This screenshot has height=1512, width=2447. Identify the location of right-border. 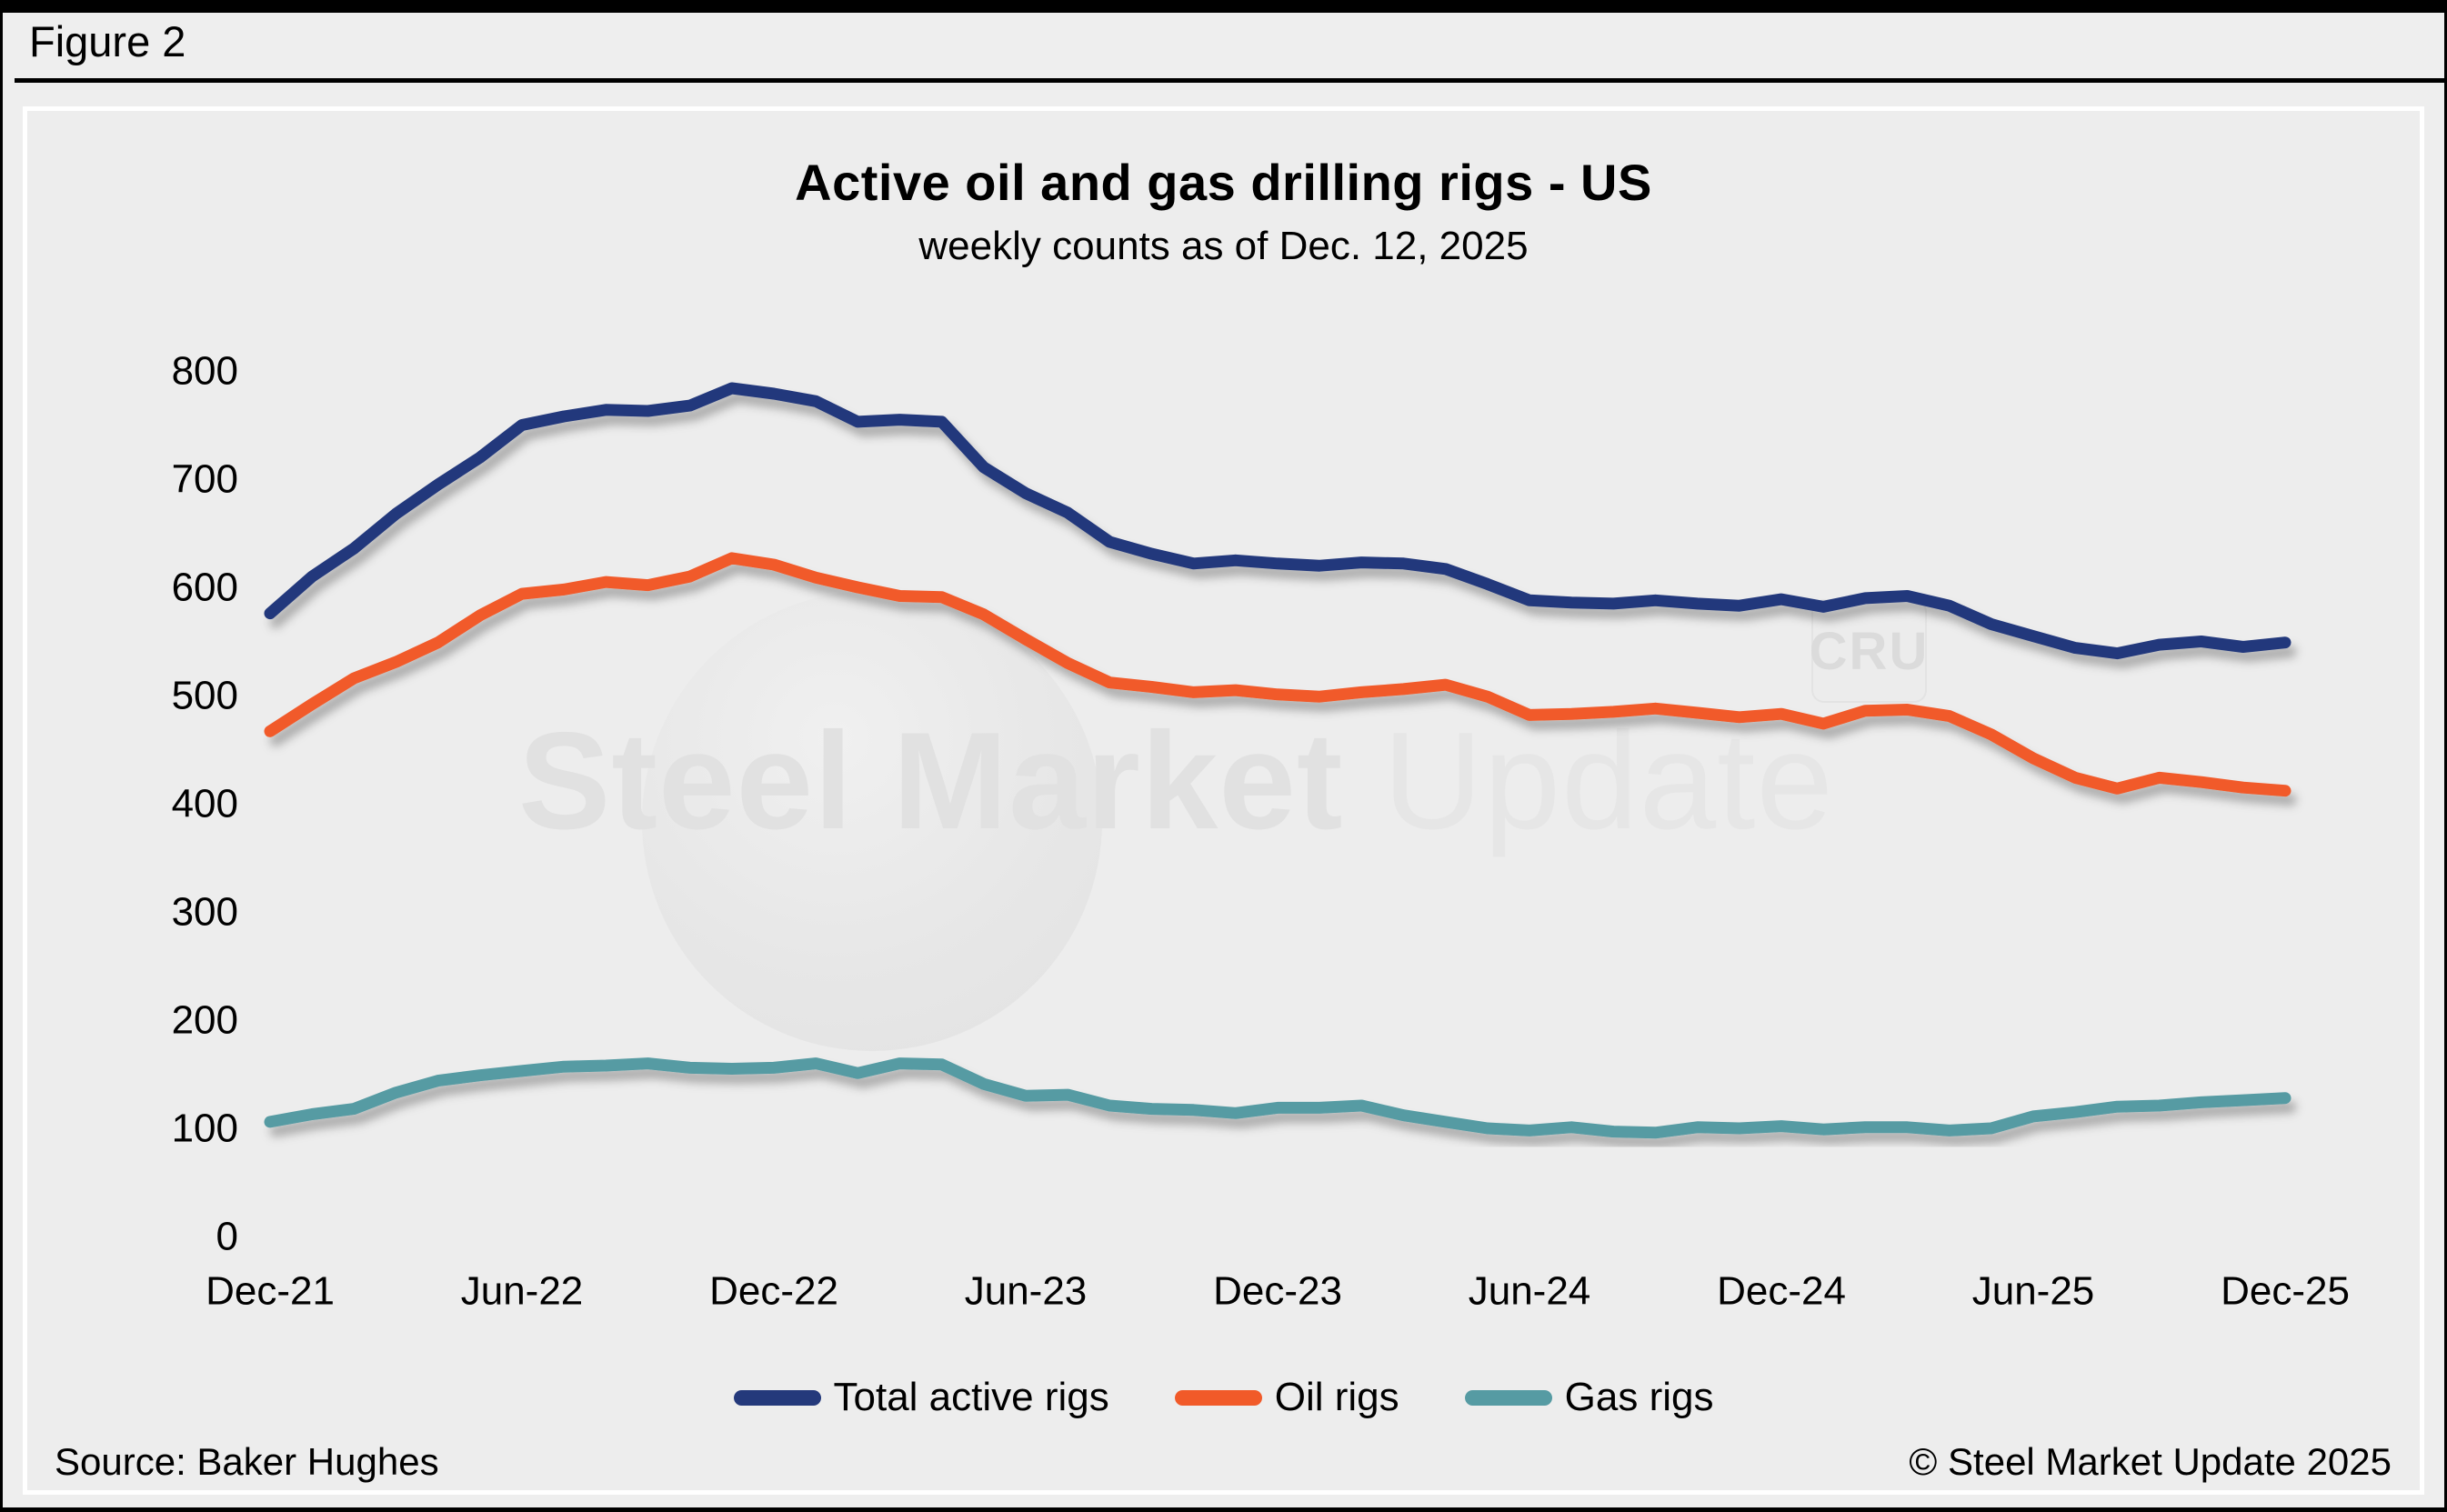
(2445, 756).